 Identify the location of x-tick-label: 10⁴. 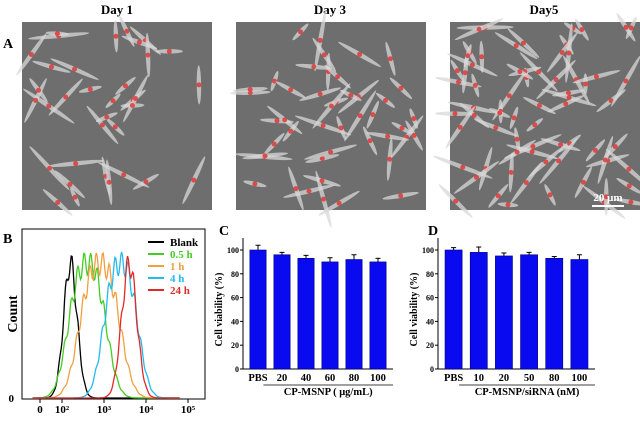
(146, 410).